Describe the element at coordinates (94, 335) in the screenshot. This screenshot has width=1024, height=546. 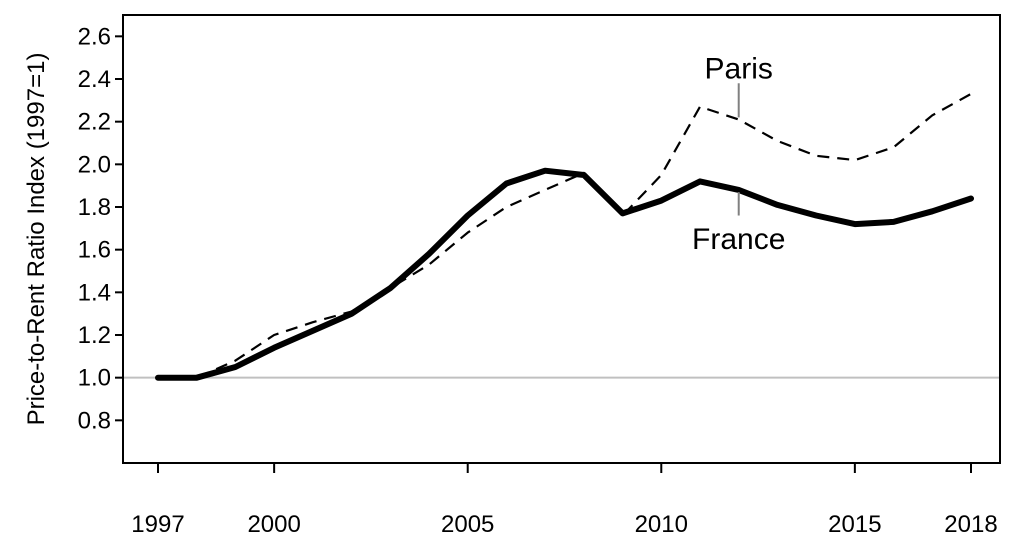
I see `y-tick-label: 1.2` at that location.